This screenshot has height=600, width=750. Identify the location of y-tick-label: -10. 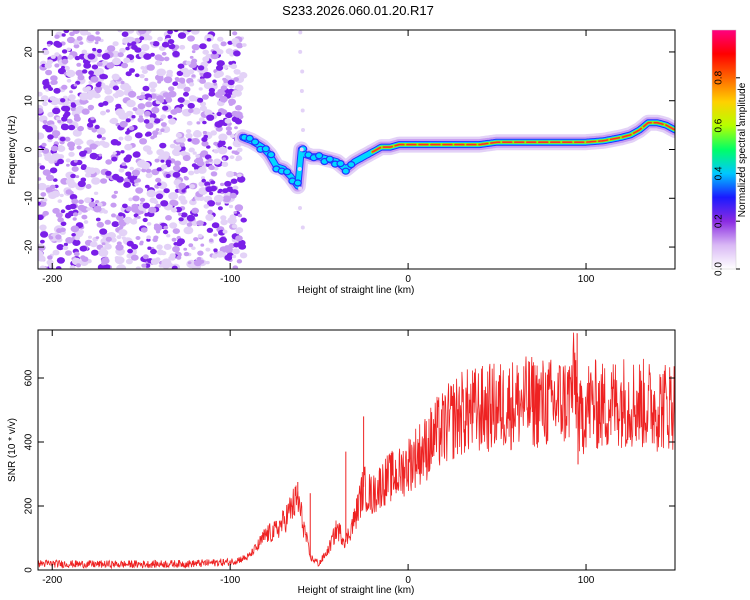
(29, 198).